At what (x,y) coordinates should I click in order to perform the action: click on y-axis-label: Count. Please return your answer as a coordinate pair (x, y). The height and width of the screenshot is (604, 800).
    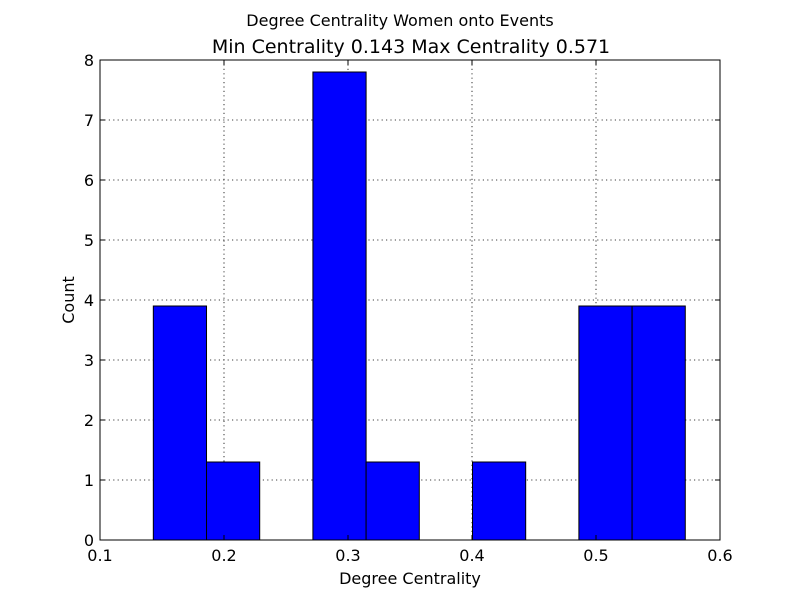
    Looking at the image, I should click on (68, 300).